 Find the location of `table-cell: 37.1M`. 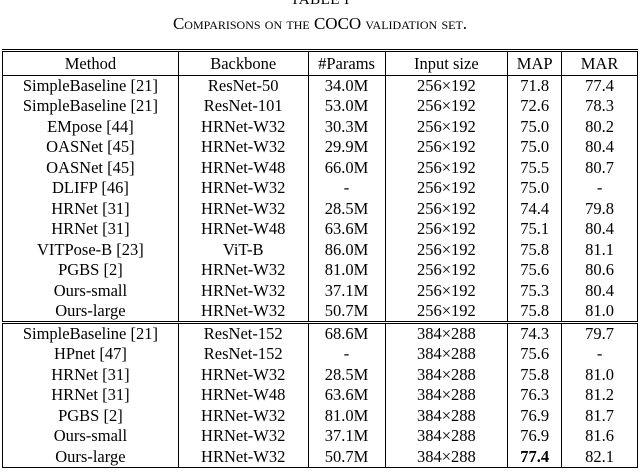

table-cell: 37.1M is located at coordinates (346, 290).